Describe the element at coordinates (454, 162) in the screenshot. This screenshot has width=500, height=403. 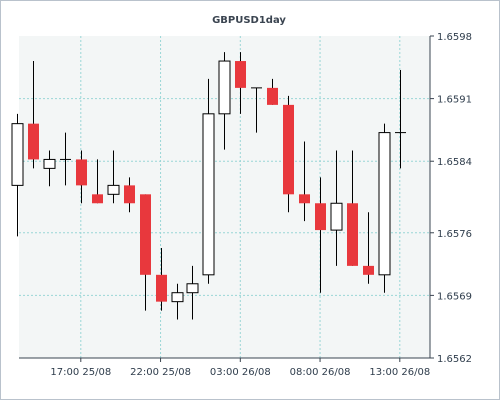
I see `y-tick-label: 1.6584` at that location.